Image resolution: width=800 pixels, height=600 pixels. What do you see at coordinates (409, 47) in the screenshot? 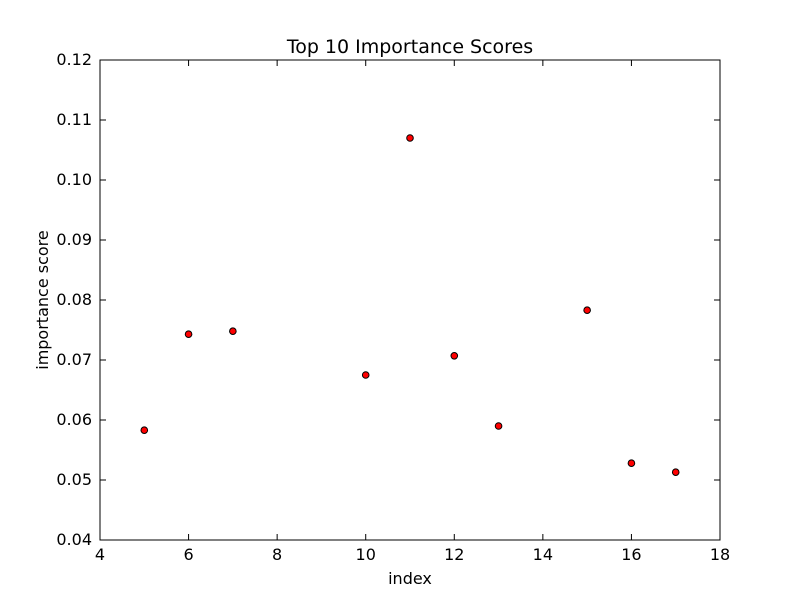
I see `chart-title: Top 10 Importance Scores` at bounding box center [409, 47].